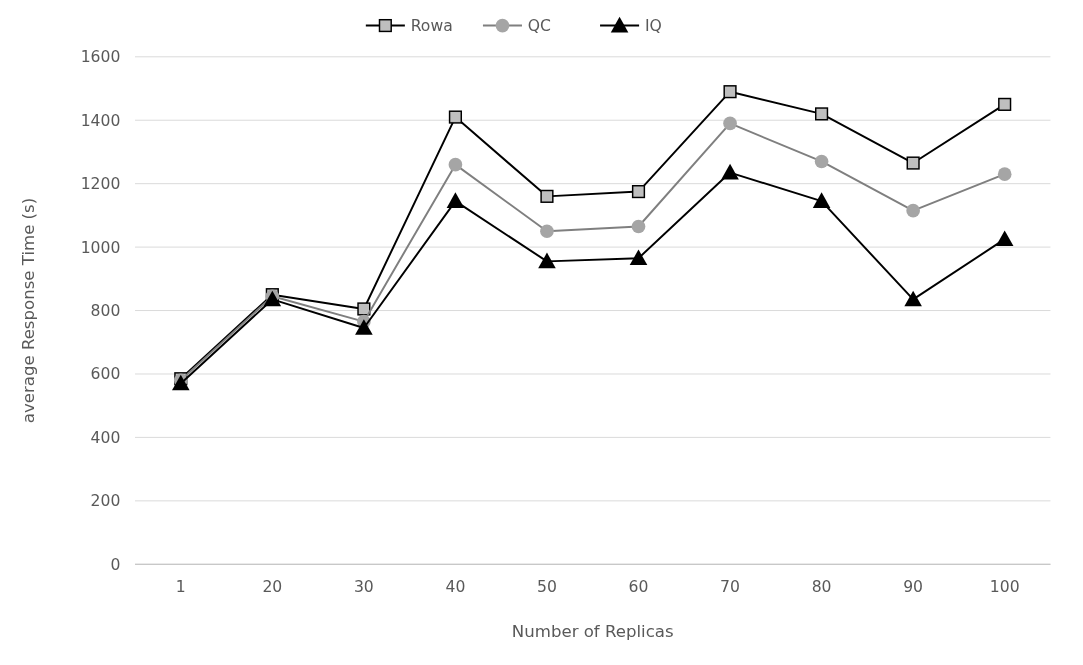  Describe the element at coordinates (100, 57) in the screenshot. I see `y-tick-label: 1600` at that location.